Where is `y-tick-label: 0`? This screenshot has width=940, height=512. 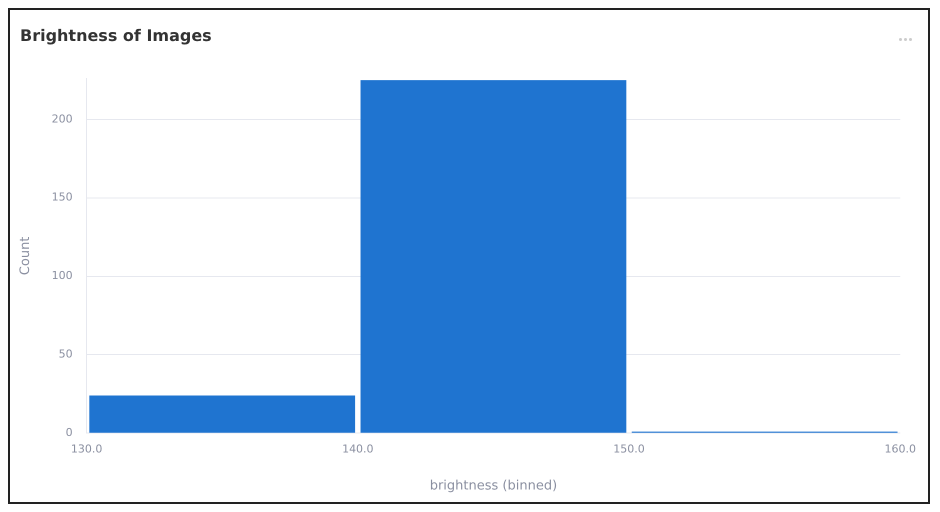
y-tick-label: 0 is located at coordinates (69, 433).